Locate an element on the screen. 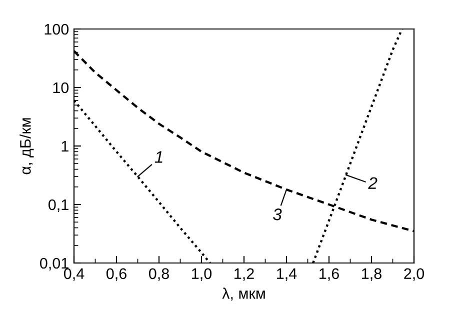 The height and width of the screenshot is (320, 450). annotation: 3 is located at coordinates (277, 214).